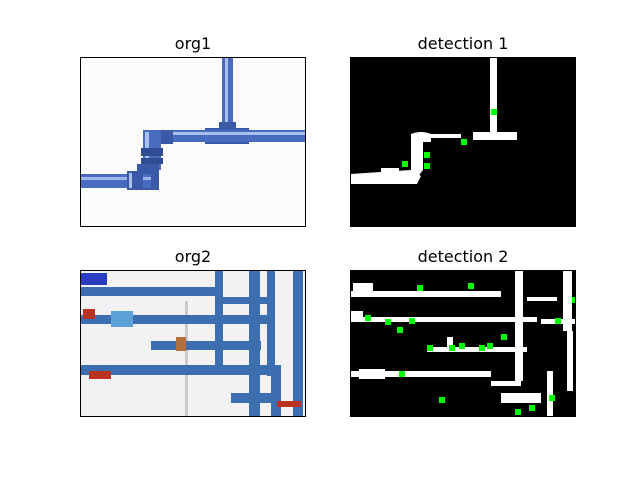 This screenshot has height=480, width=640. I want to click on image-org2, so click(193, 343).